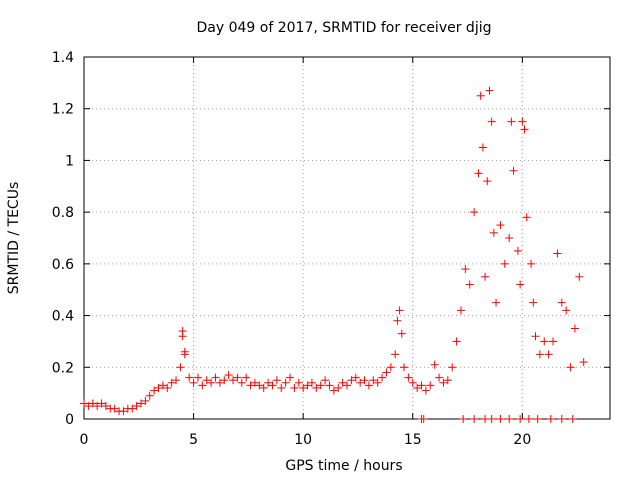 The width and height of the screenshot is (640, 480). What do you see at coordinates (69, 161) in the screenshot?
I see `y-tick-label: 1` at bounding box center [69, 161].